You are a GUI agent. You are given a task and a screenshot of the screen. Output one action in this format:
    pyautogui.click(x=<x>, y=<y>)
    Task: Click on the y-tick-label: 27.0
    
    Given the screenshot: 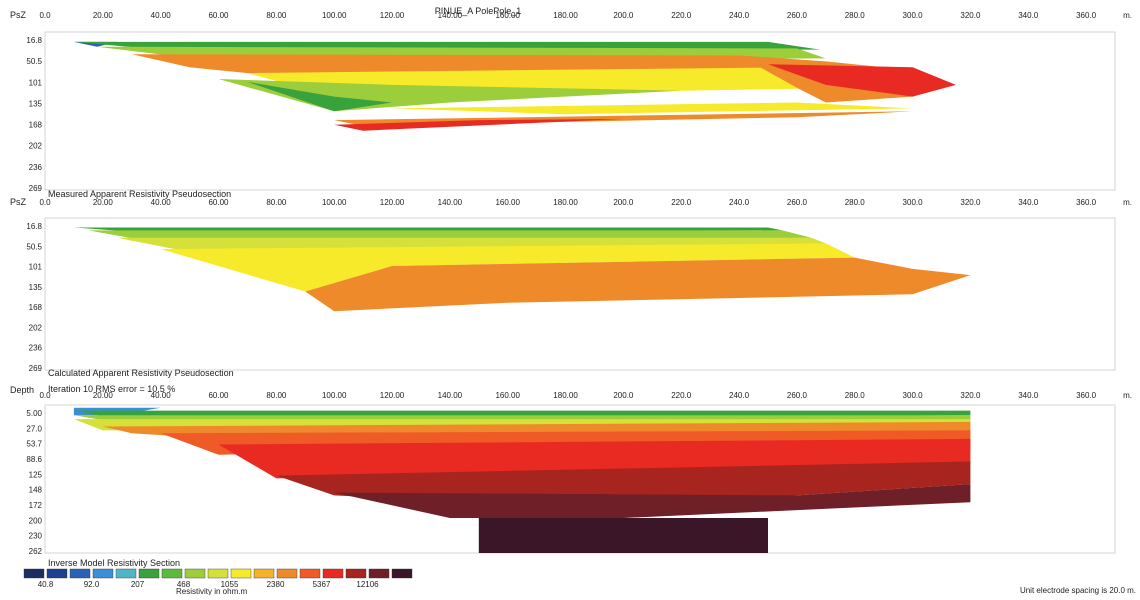 What is the action you would take?
    pyautogui.click(x=34, y=428)
    